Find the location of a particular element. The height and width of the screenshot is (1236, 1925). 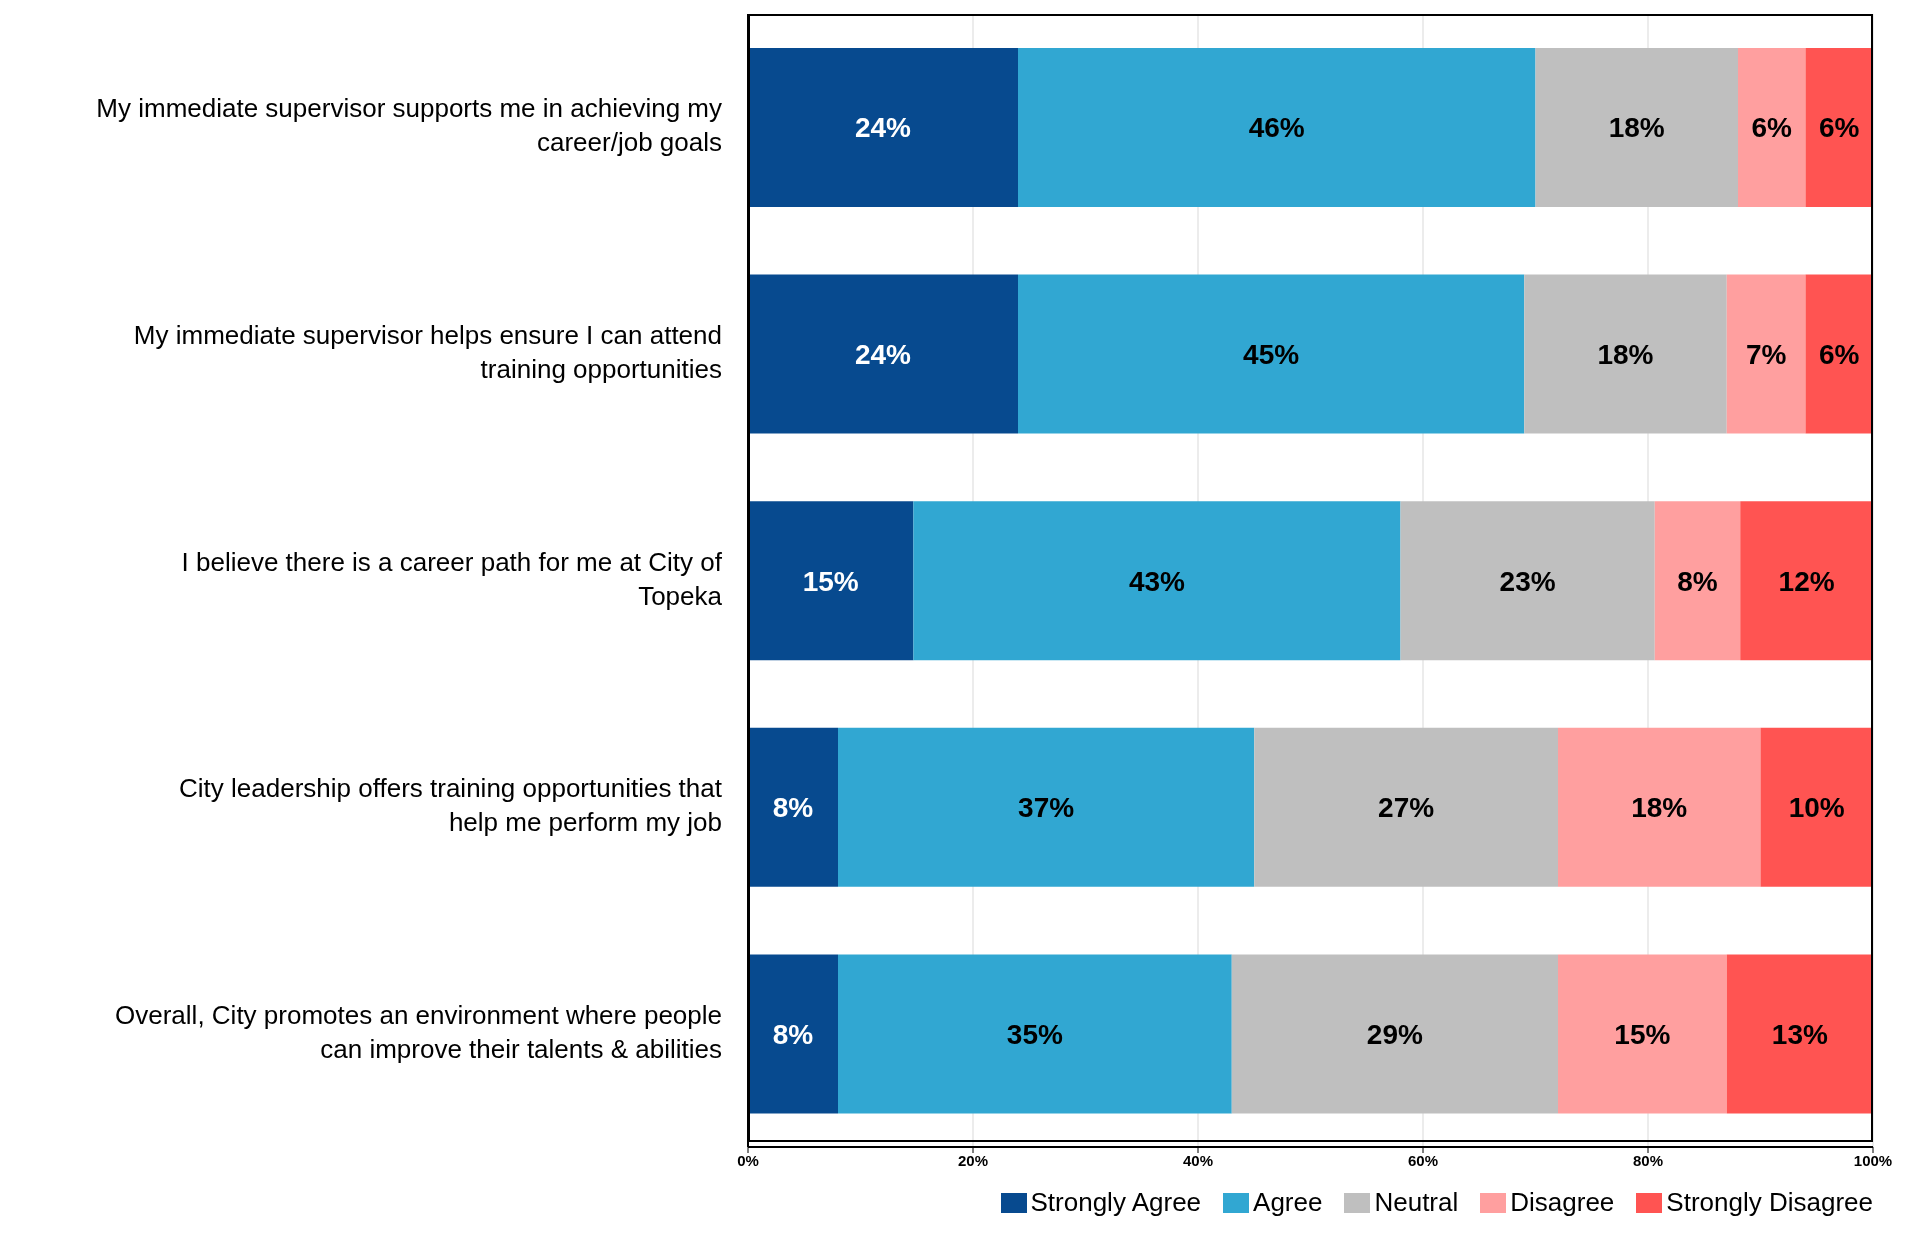

data-label: 7% is located at coordinates (1766, 355).